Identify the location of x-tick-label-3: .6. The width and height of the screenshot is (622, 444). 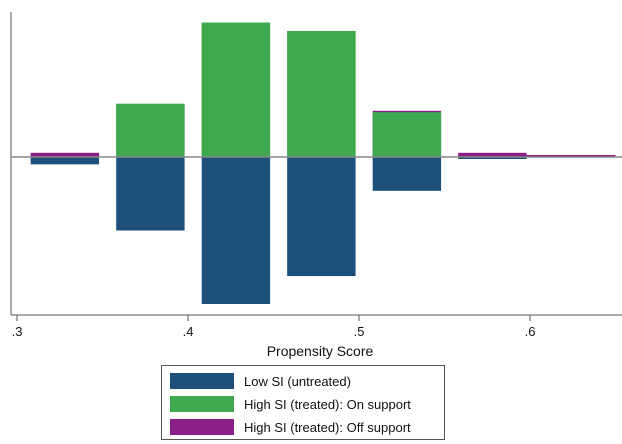
(530, 331).